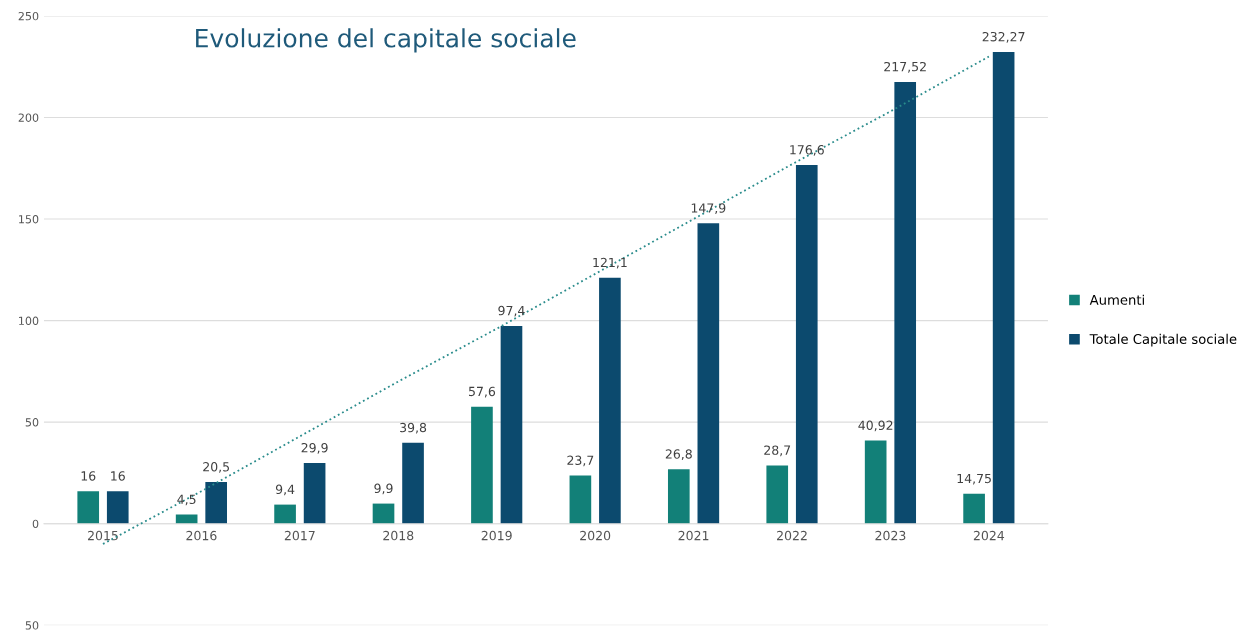  What do you see at coordinates (989, 535) in the screenshot?
I see `x-tick-label: 2024` at bounding box center [989, 535].